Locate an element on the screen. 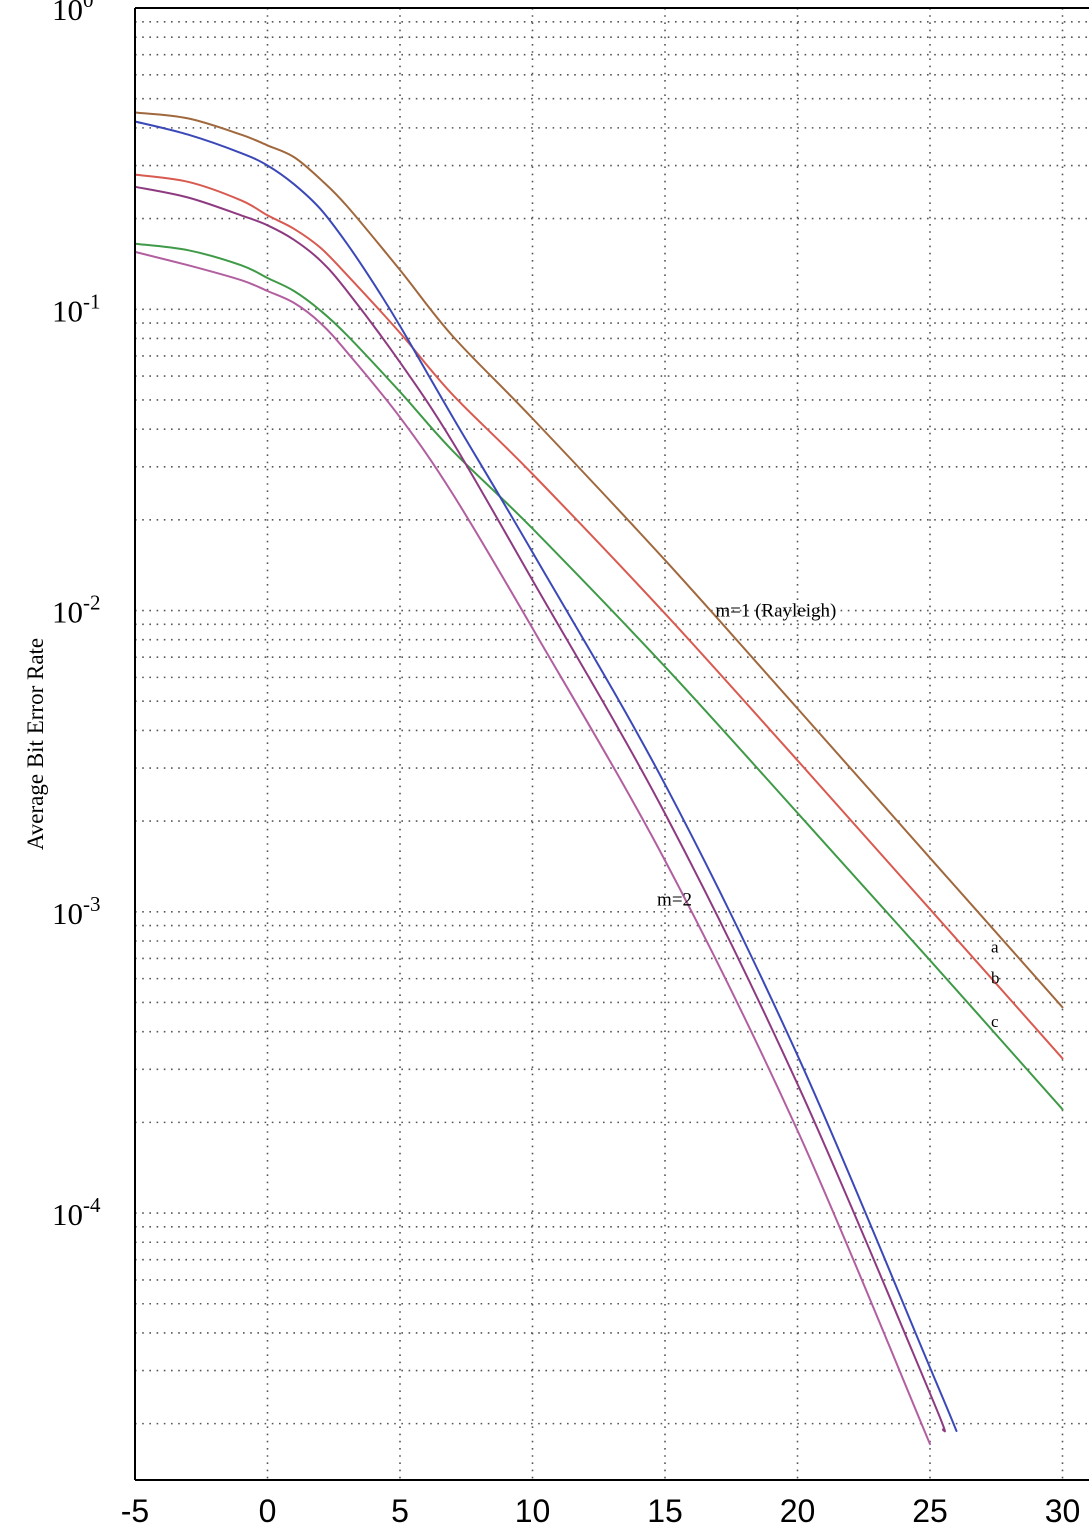 This screenshot has width=1089, height=1533. y-axis-title: Average Bit Error Rate is located at coordinates (35, 744).